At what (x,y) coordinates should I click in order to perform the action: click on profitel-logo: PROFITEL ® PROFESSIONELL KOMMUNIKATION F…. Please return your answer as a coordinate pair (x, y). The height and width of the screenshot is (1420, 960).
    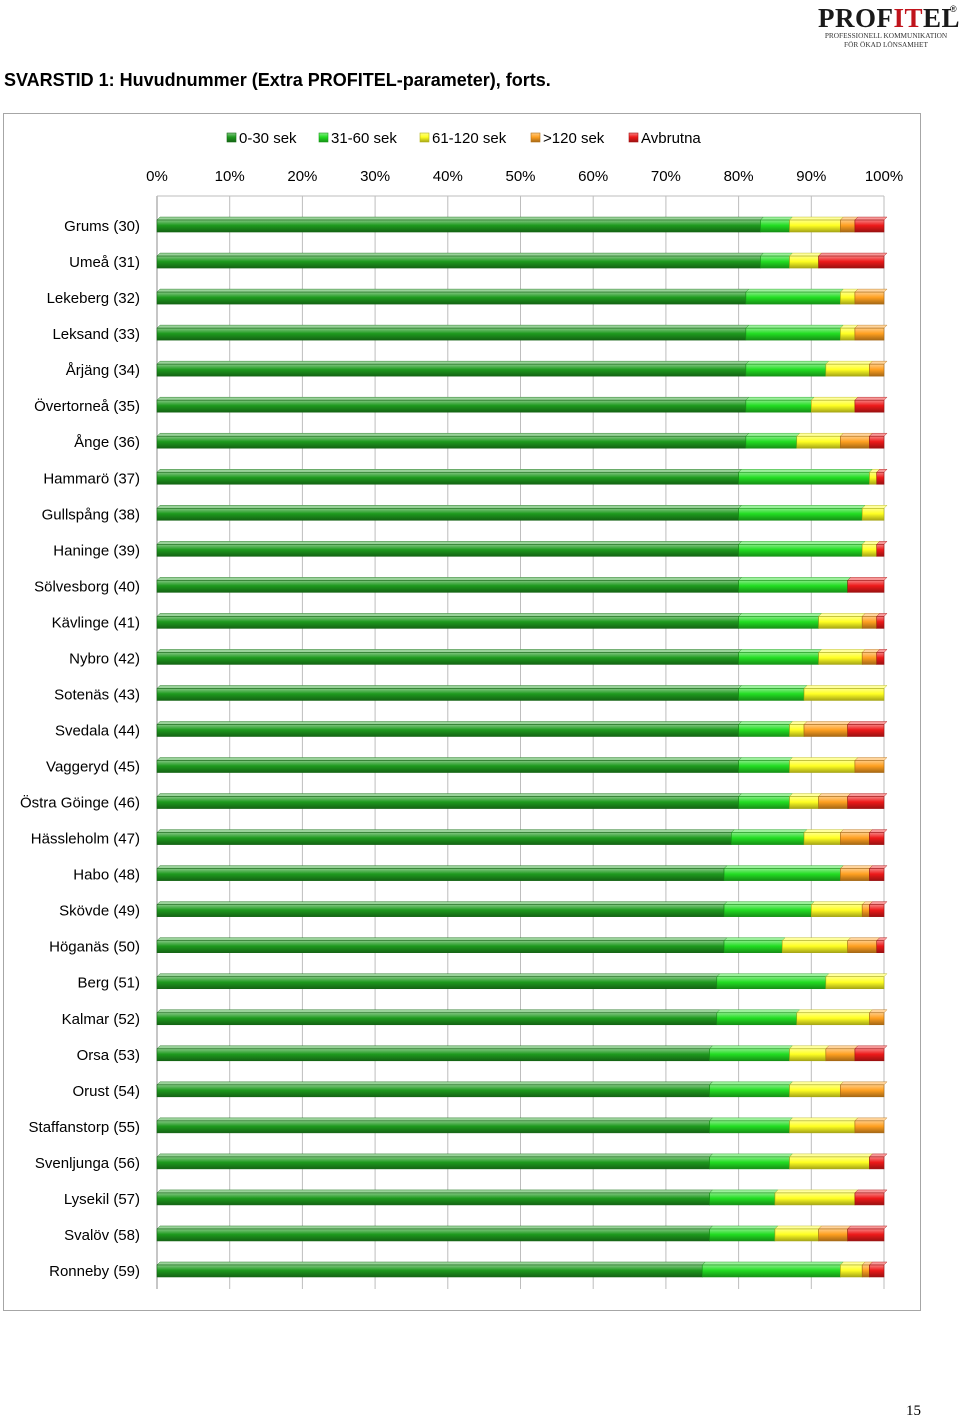
    Looking at the image, I should click on (889, 31).